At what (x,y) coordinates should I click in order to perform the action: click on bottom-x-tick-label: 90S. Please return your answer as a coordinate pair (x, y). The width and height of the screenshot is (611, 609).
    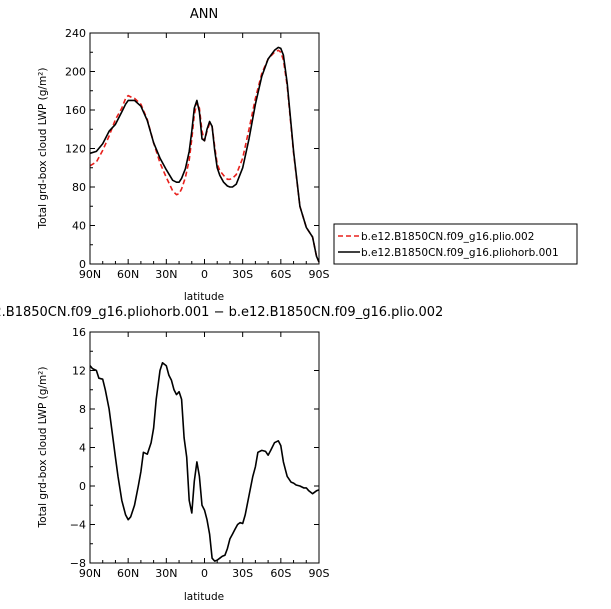
    Looking at the image, I should click on (319, 573).